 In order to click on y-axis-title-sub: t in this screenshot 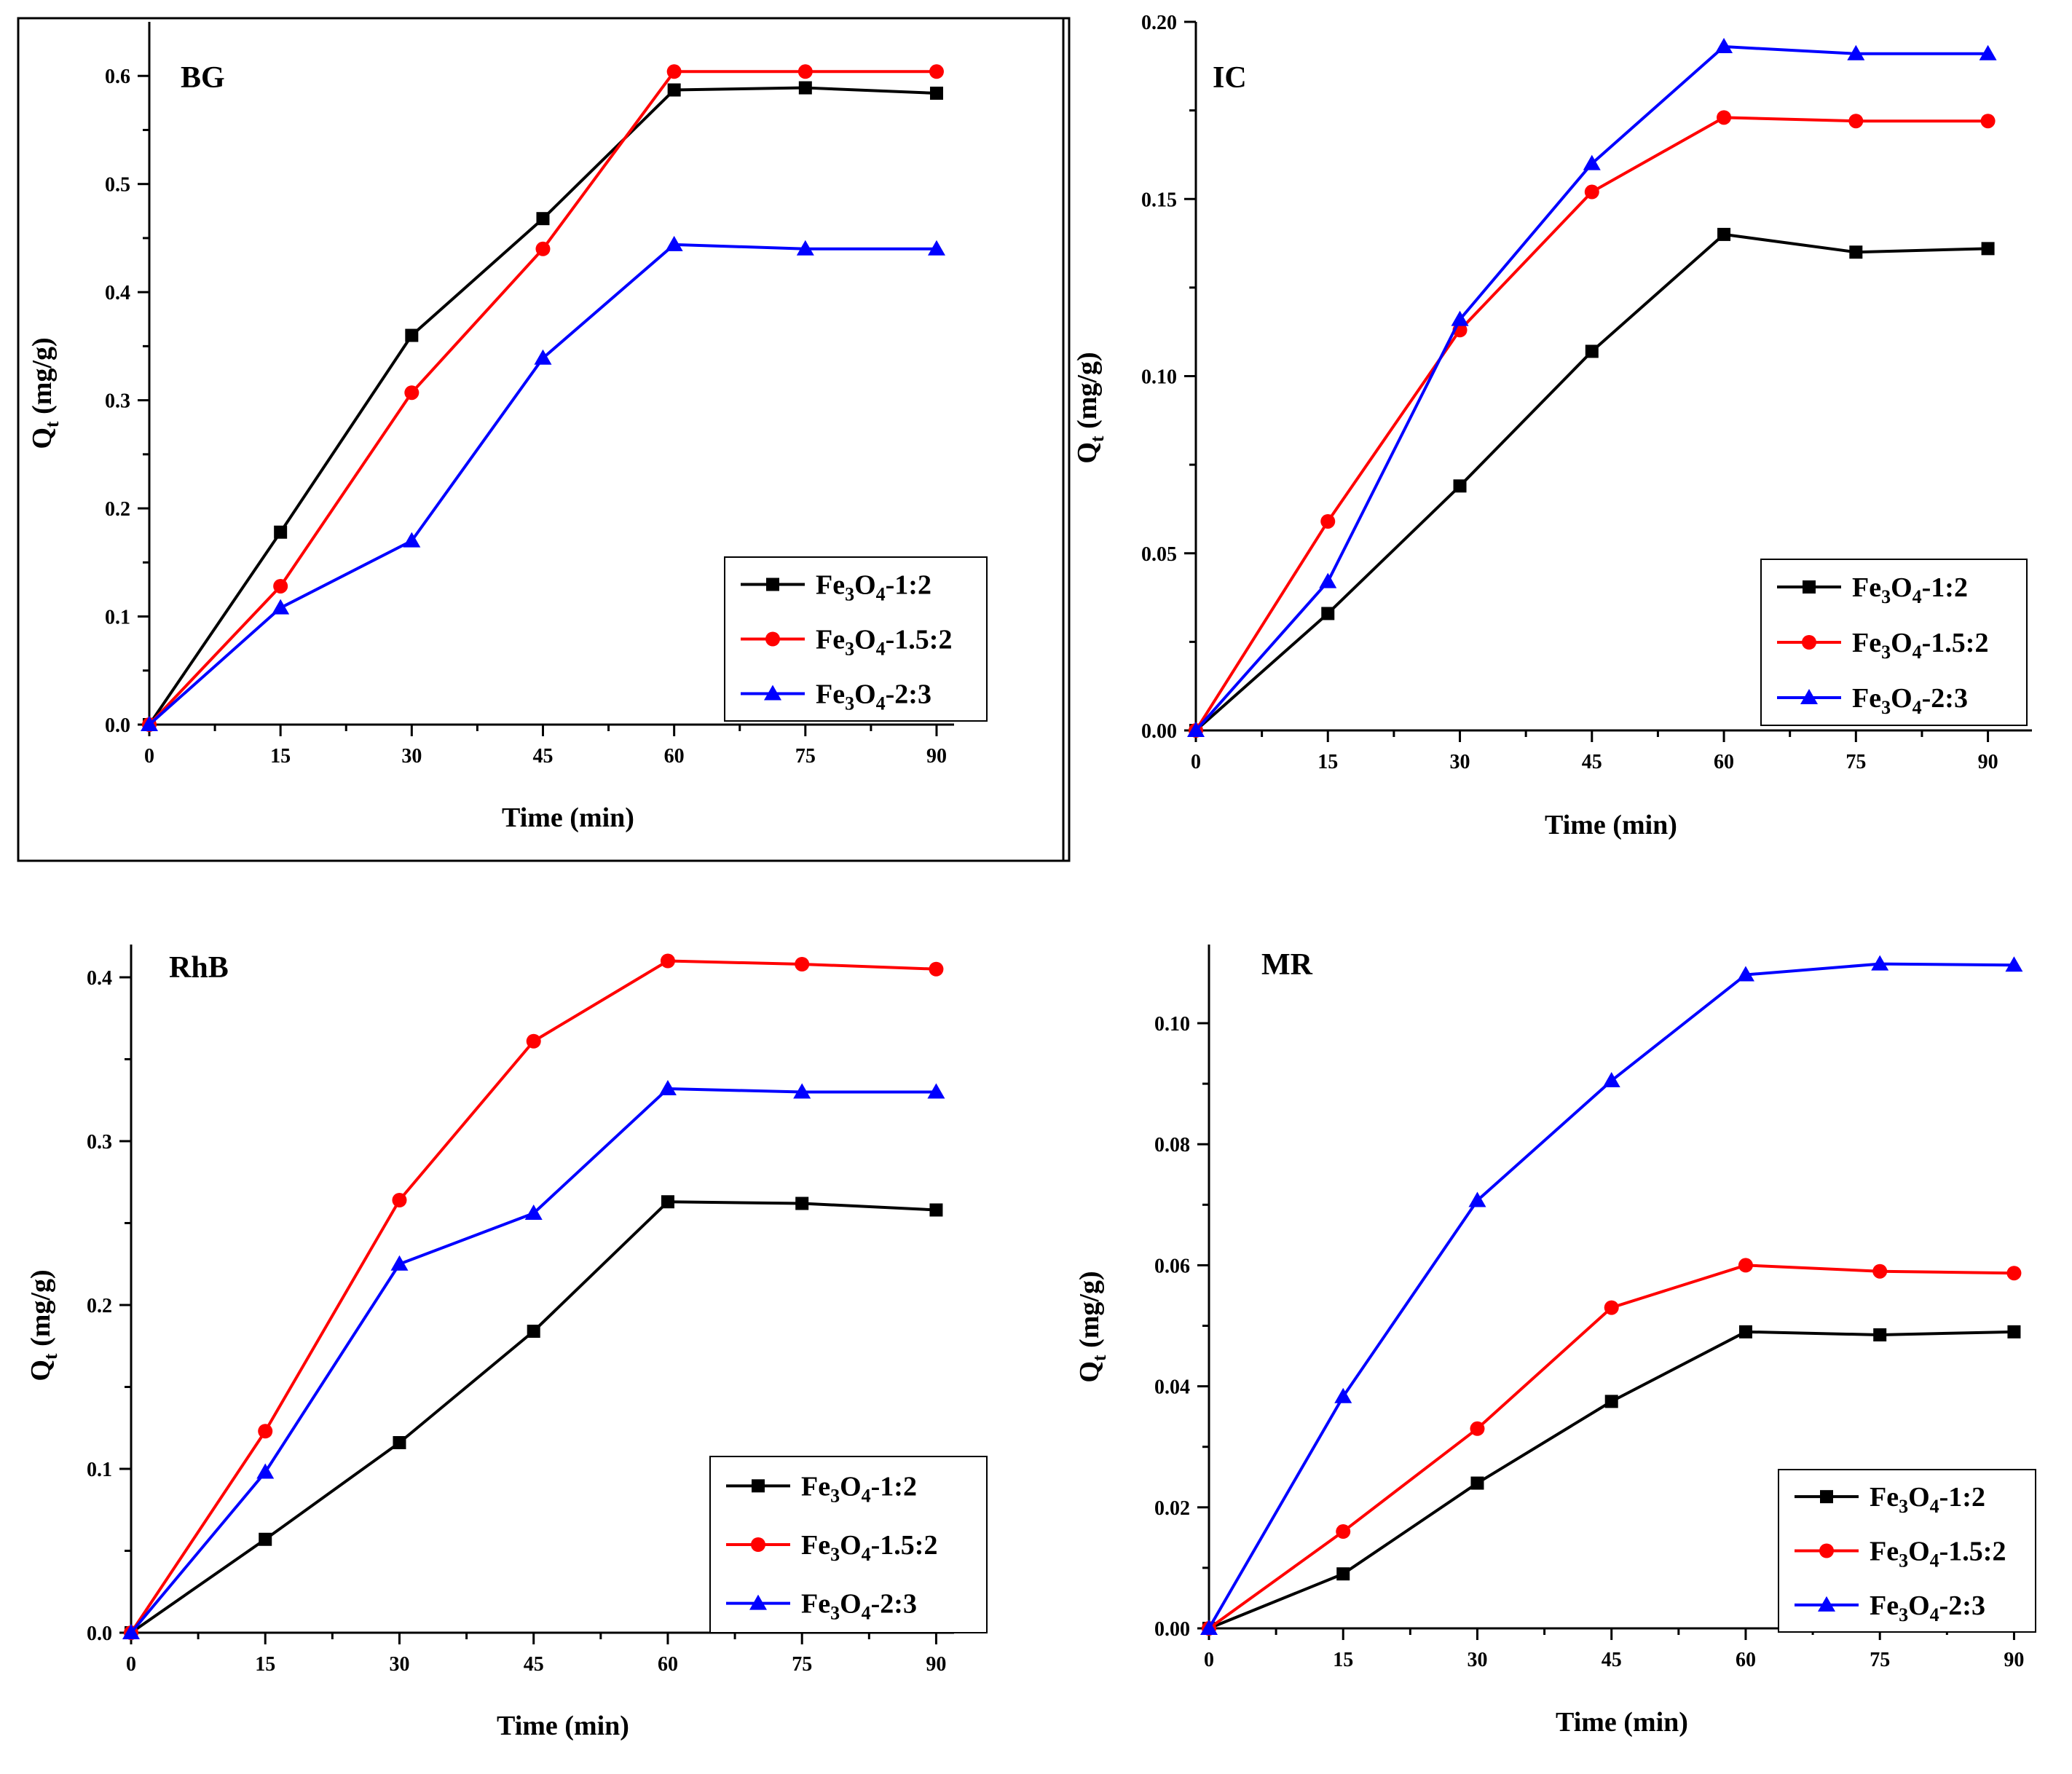, I will do `click(1097, 438)`.